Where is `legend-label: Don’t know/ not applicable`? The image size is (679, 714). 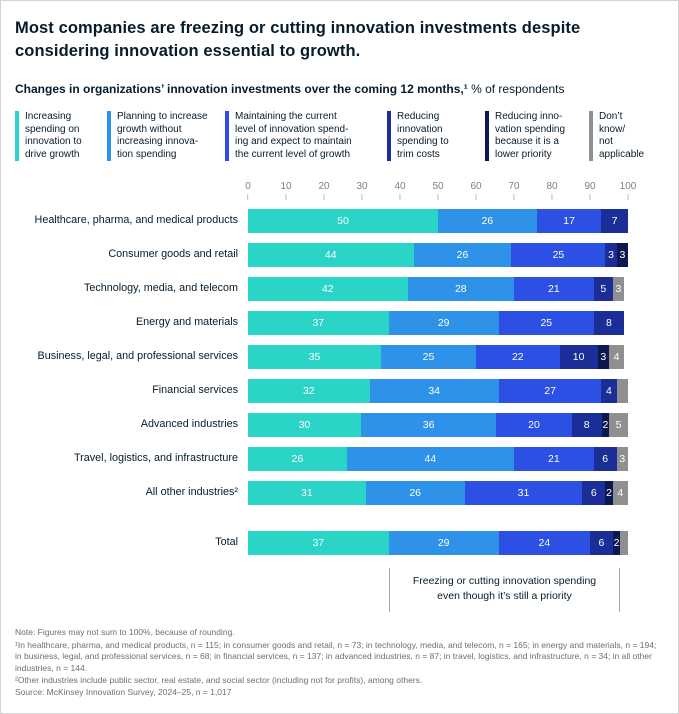 legend-label: Don’t know/ not applicable is located at coordinates (622, 135).